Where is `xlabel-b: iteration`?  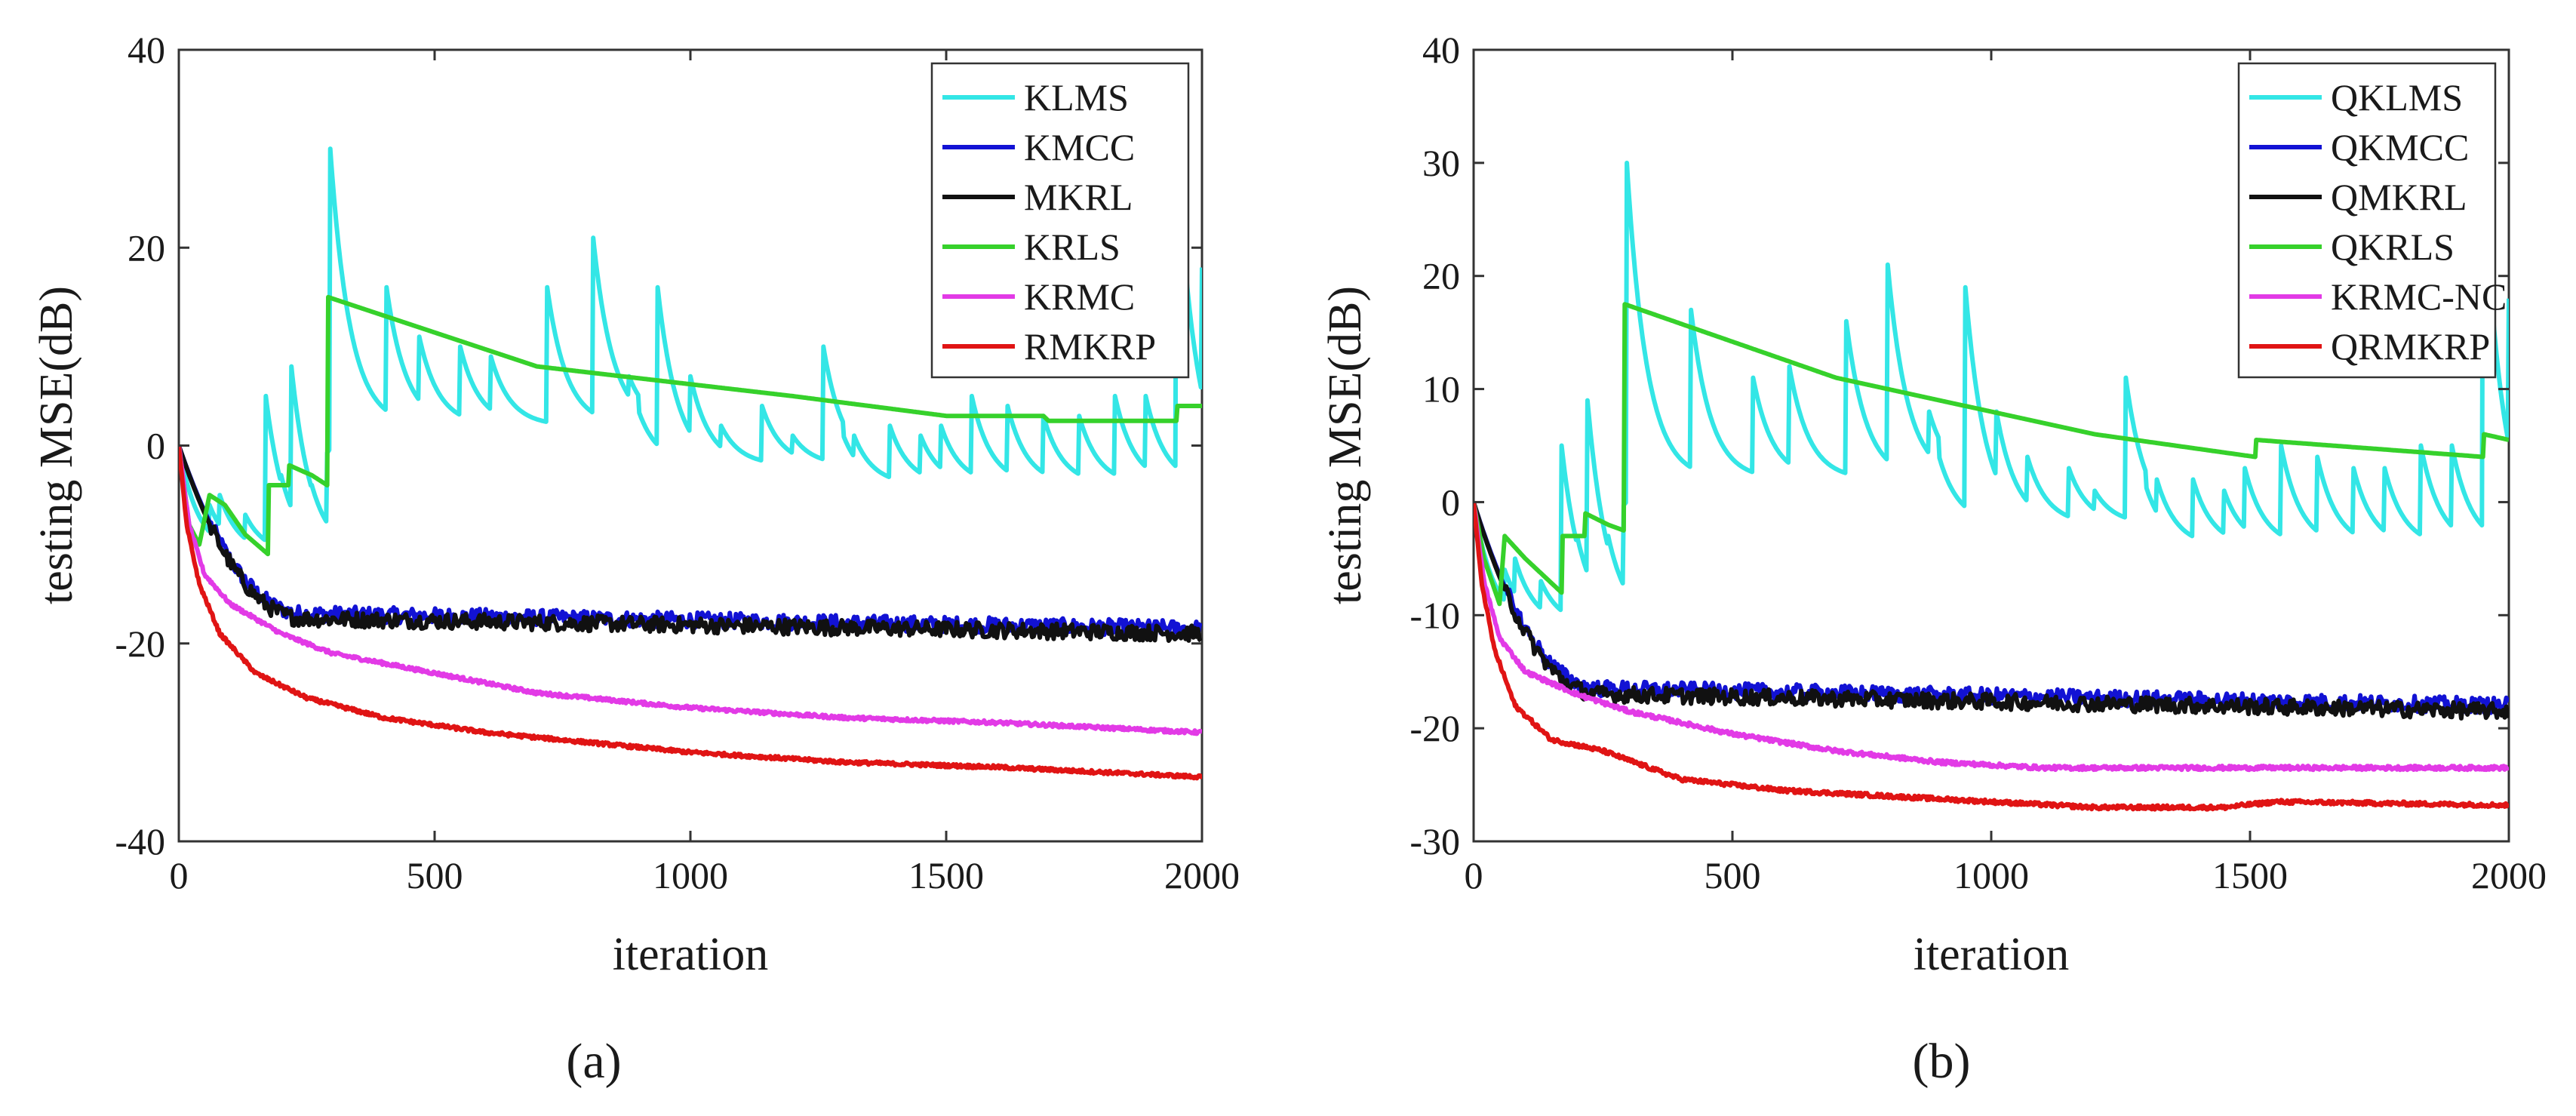
xlabel-b: iteration is located at coordinates (1992, 954).